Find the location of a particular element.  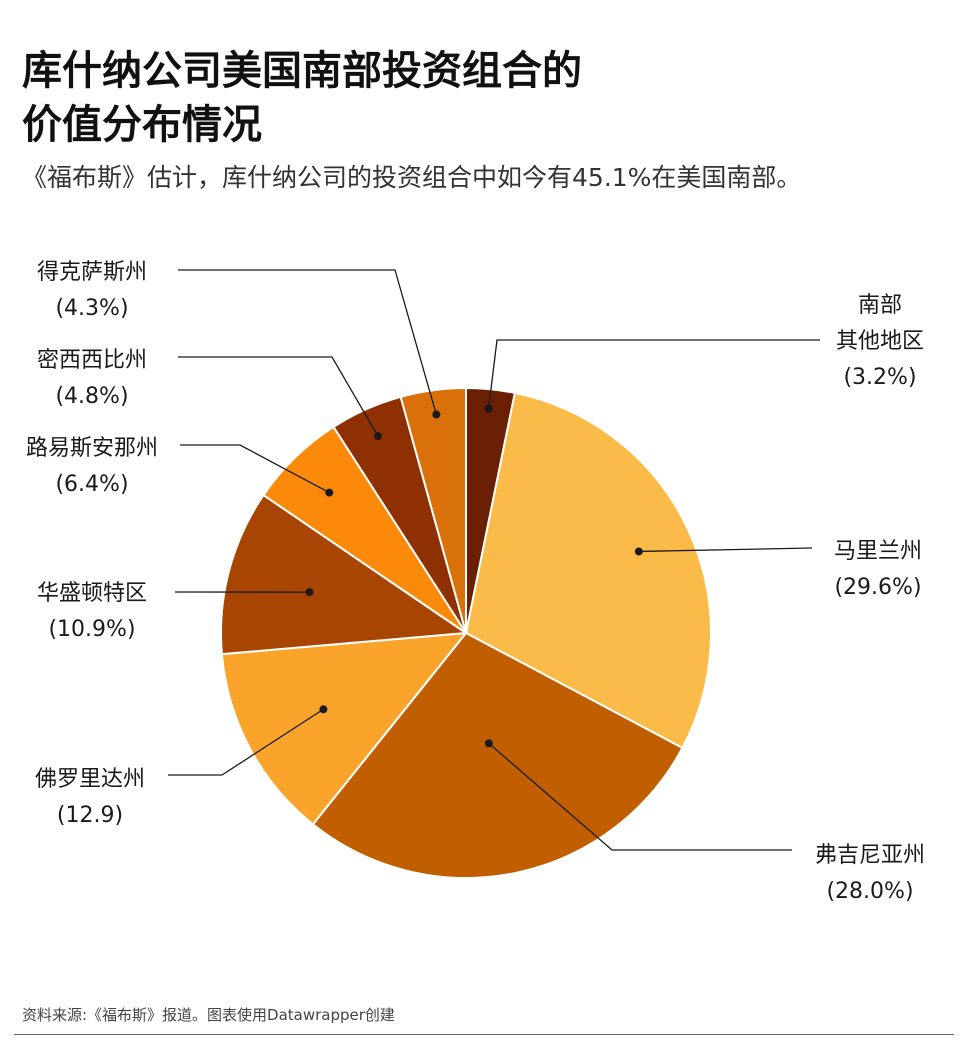

slice-label-3: 弗吉尼亚州(28.0%) is located at coordinates (870, 873).